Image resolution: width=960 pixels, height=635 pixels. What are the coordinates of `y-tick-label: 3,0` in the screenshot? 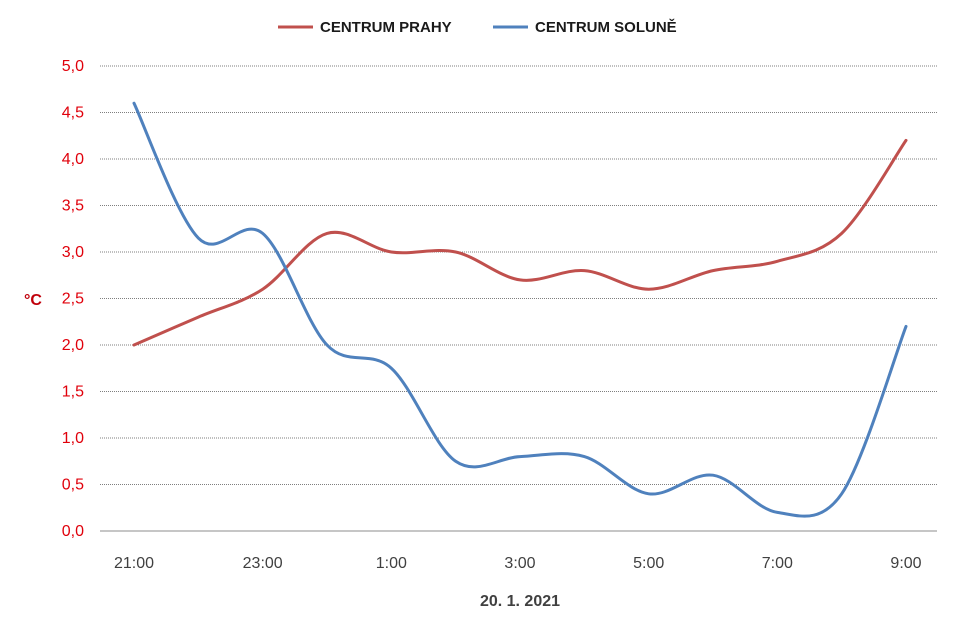 It's located at (73, 252).